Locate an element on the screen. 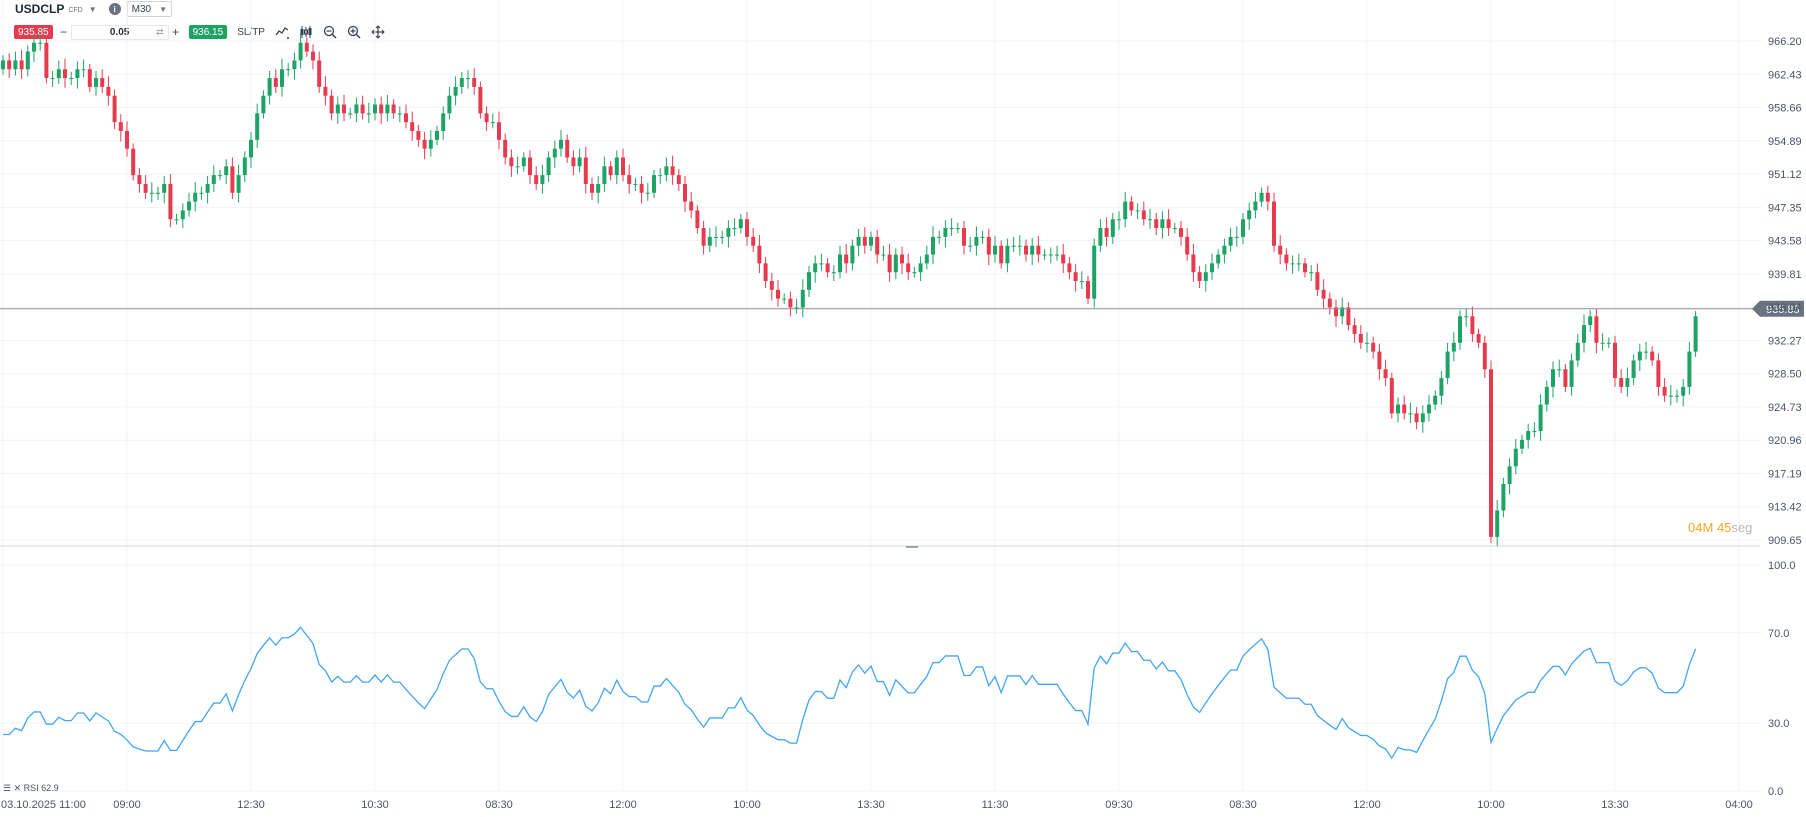  price-tick-label: 939.81 is located at coordinates (1785, 275).